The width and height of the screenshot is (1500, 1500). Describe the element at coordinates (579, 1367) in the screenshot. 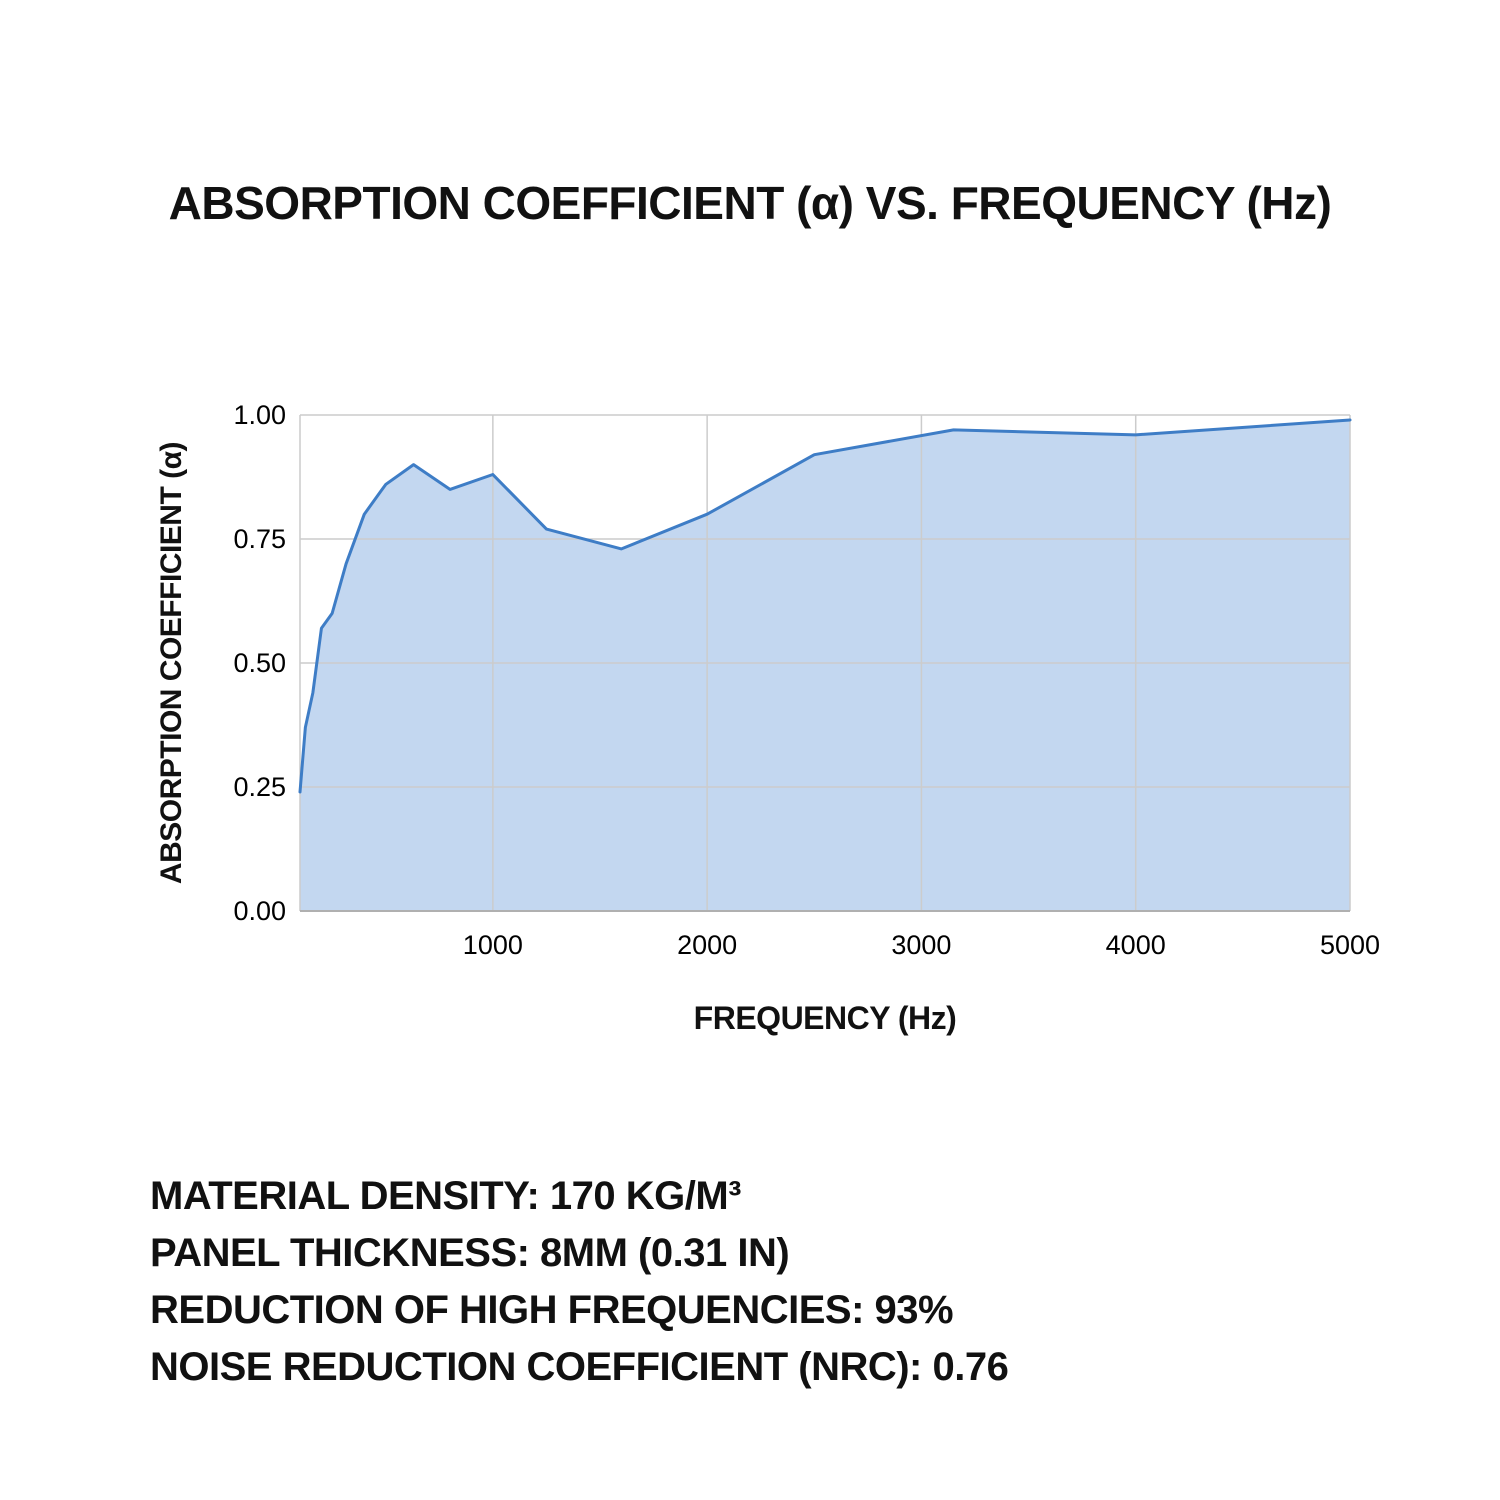

I see `spec-noise-reduction-coefficient: NOISE REDUCTION COEFFICIENT (NRC): 0.76` at that location.